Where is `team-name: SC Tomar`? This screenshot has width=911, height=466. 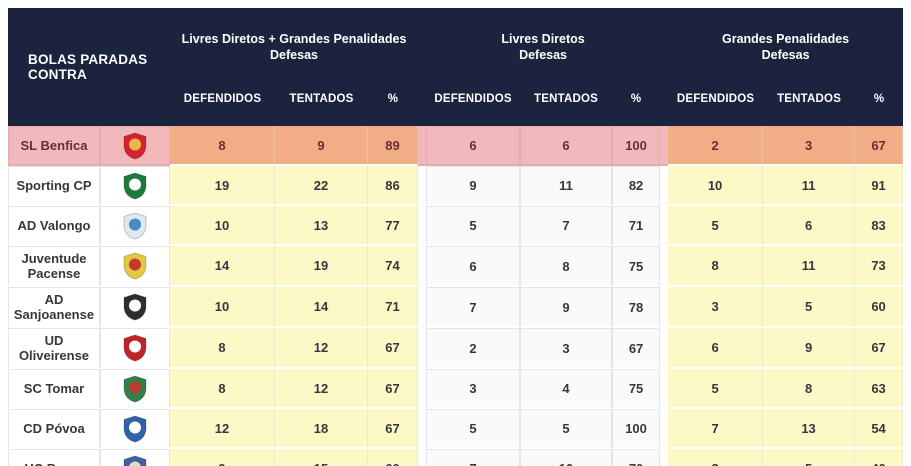 team-name: SC Tomar is located at coordinates (54, 389).